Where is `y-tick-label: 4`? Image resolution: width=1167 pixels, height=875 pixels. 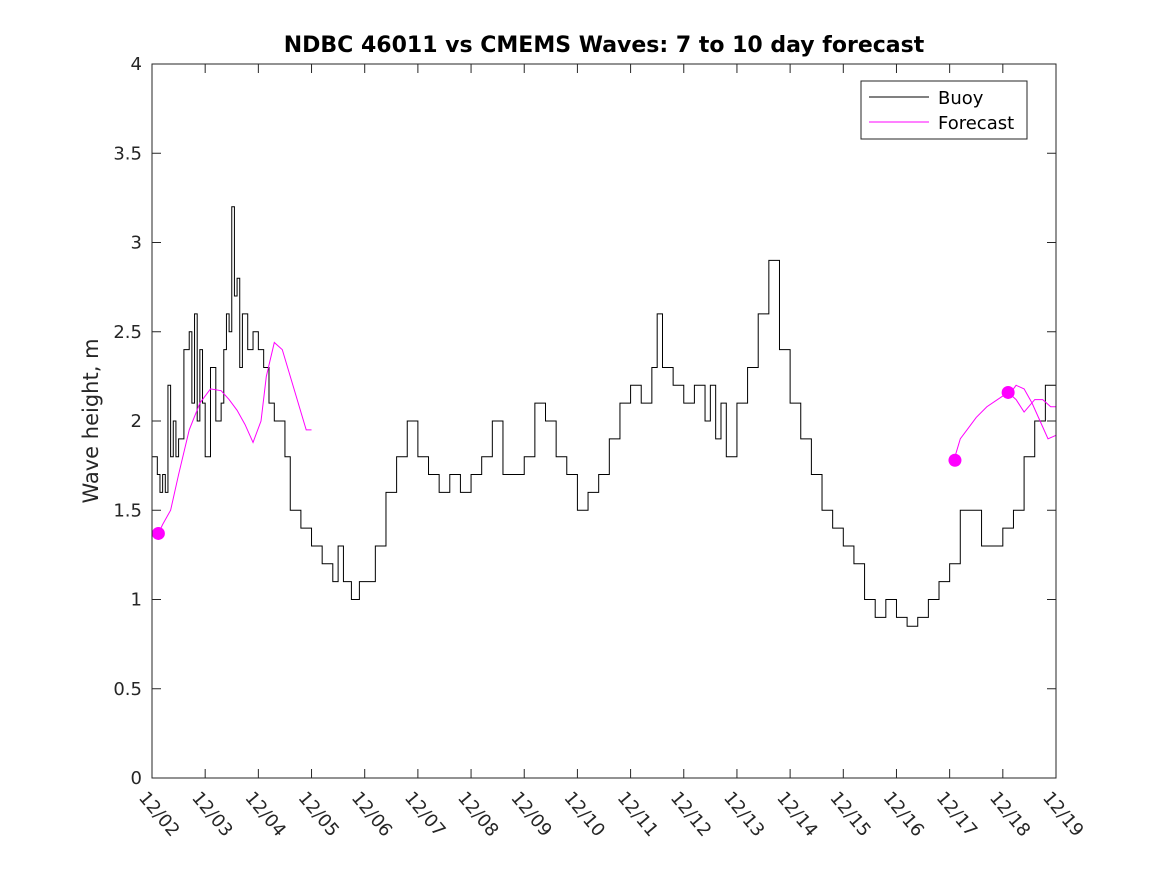 y-tick-label: 4 is located at coordinates (136, 64).